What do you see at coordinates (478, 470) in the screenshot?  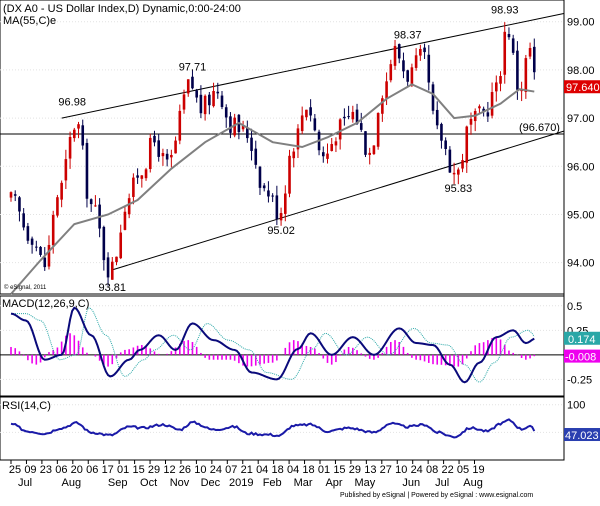 I see `time-tick-label: 19` at bounding box center [478, 470].